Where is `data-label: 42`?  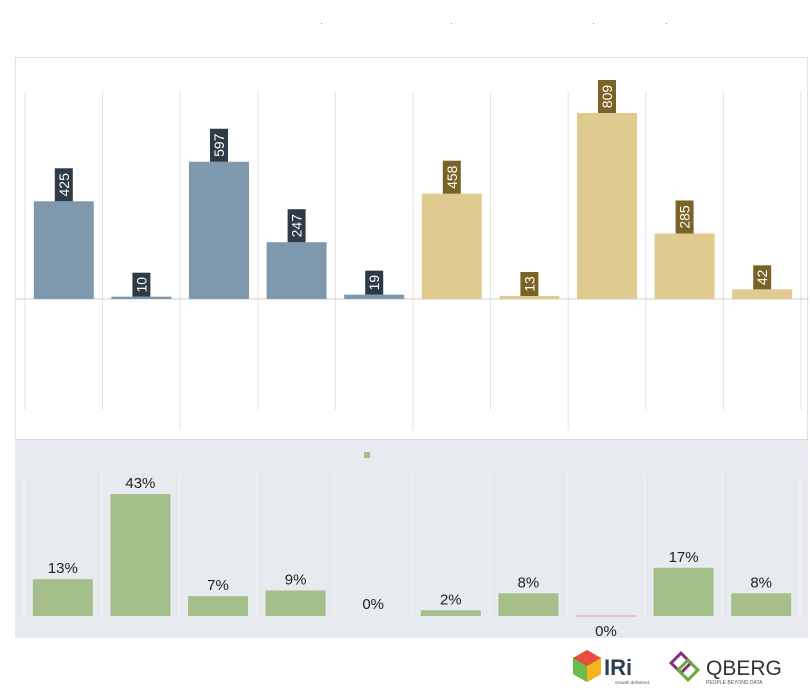
data-label: 42 is located at coordinates (762, 277).